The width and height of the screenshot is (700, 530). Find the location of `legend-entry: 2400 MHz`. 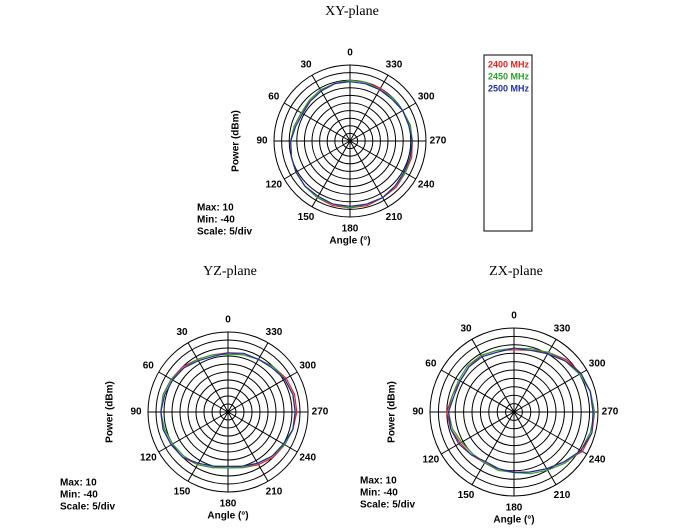

legend-entry: 2400 MHz is located at coordinates (509, 64).